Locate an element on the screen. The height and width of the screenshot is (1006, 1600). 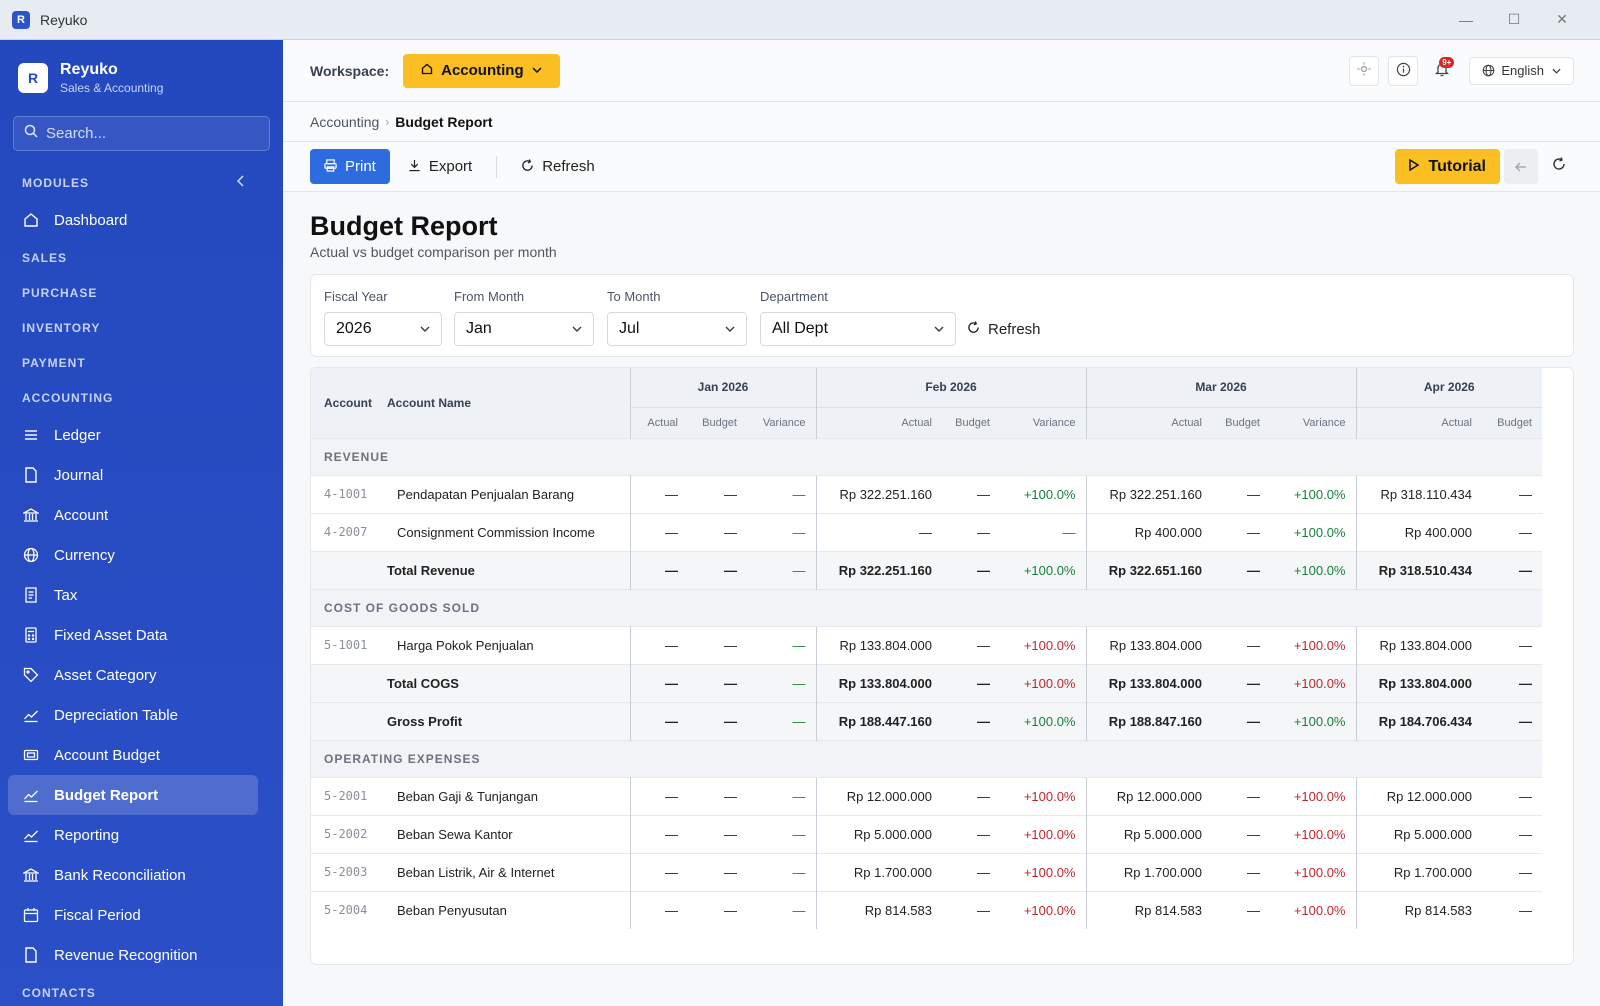
app-badge: R is located at coordinates (21, 19).